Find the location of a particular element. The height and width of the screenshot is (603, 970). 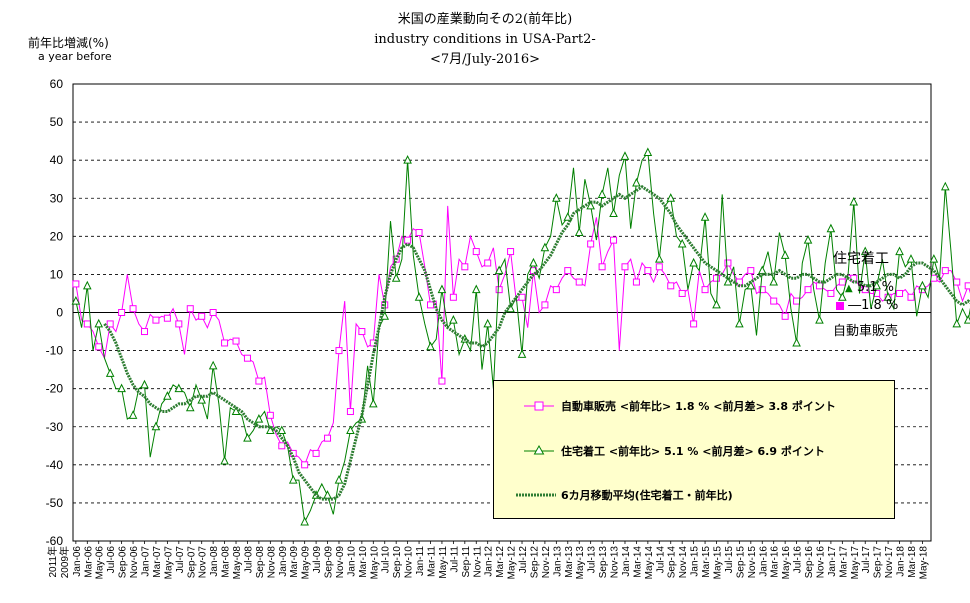

legend-moving-average: 6カ月移動平均(住宅着工・前年比) is located at coordinates (647, 495).